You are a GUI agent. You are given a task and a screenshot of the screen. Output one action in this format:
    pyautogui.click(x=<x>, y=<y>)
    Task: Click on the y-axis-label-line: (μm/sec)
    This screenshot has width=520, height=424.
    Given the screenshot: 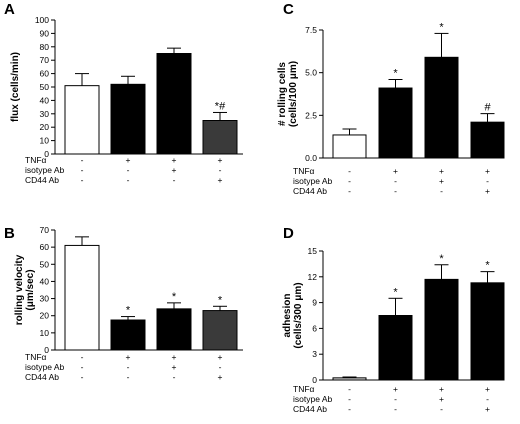 What is the action you would take?
    pyautogui.click(x=30, y=289)
    